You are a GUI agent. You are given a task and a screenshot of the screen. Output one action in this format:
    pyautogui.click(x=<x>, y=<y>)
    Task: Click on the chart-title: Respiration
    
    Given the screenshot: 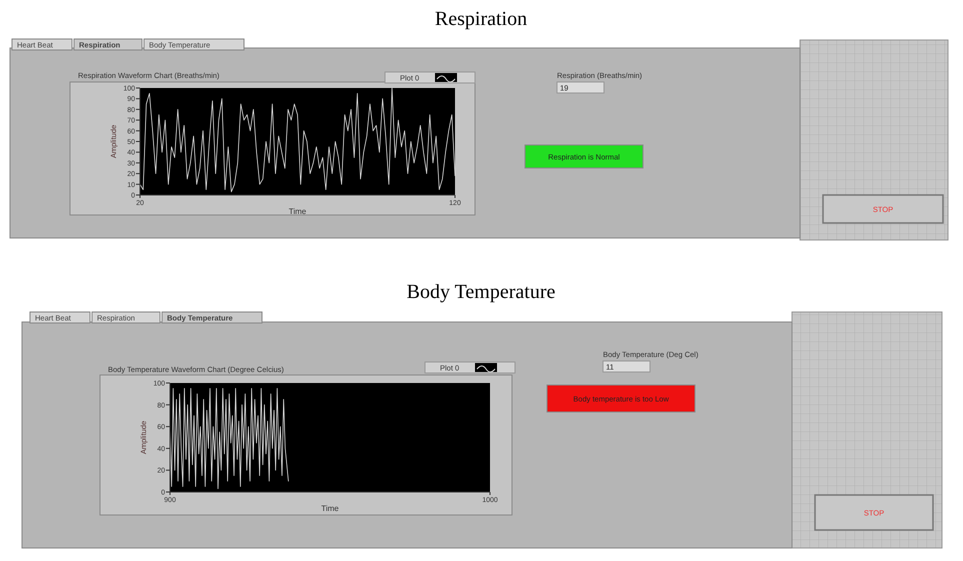 What is the action you would take?
    pyautogui.click(x=481, y=19)
    